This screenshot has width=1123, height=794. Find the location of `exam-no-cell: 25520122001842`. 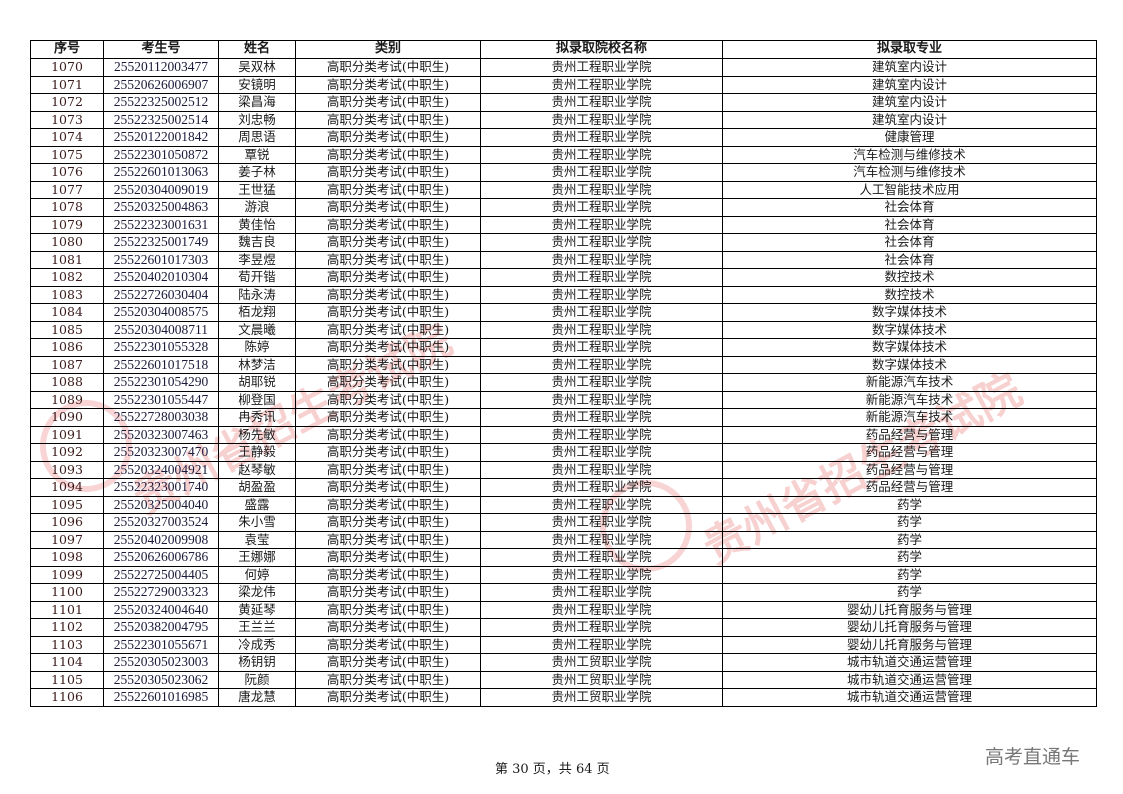

exam-no-cell: 25520122001842 is located at coordinates (161, 137).